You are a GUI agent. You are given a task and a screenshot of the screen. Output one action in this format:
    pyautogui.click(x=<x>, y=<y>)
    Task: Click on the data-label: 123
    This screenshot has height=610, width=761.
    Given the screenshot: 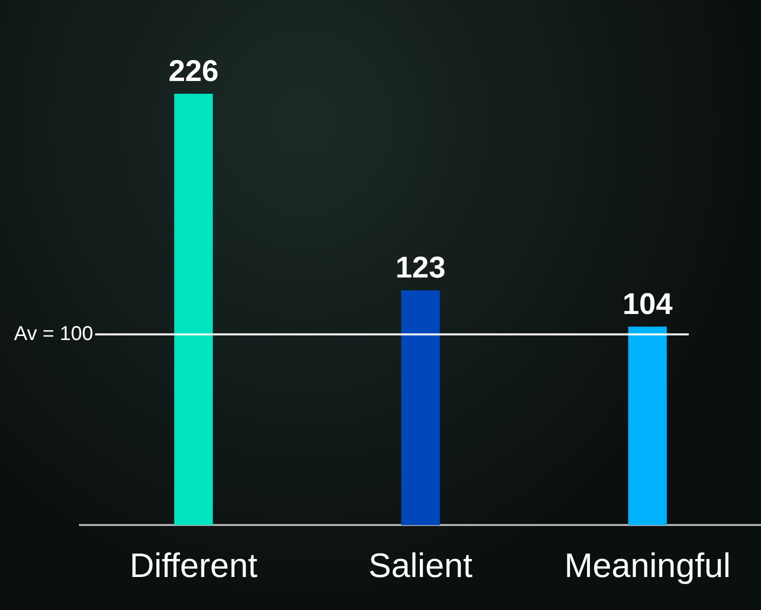 What is the action you would take?
    pyautogui.click(x=420, y=268)
    